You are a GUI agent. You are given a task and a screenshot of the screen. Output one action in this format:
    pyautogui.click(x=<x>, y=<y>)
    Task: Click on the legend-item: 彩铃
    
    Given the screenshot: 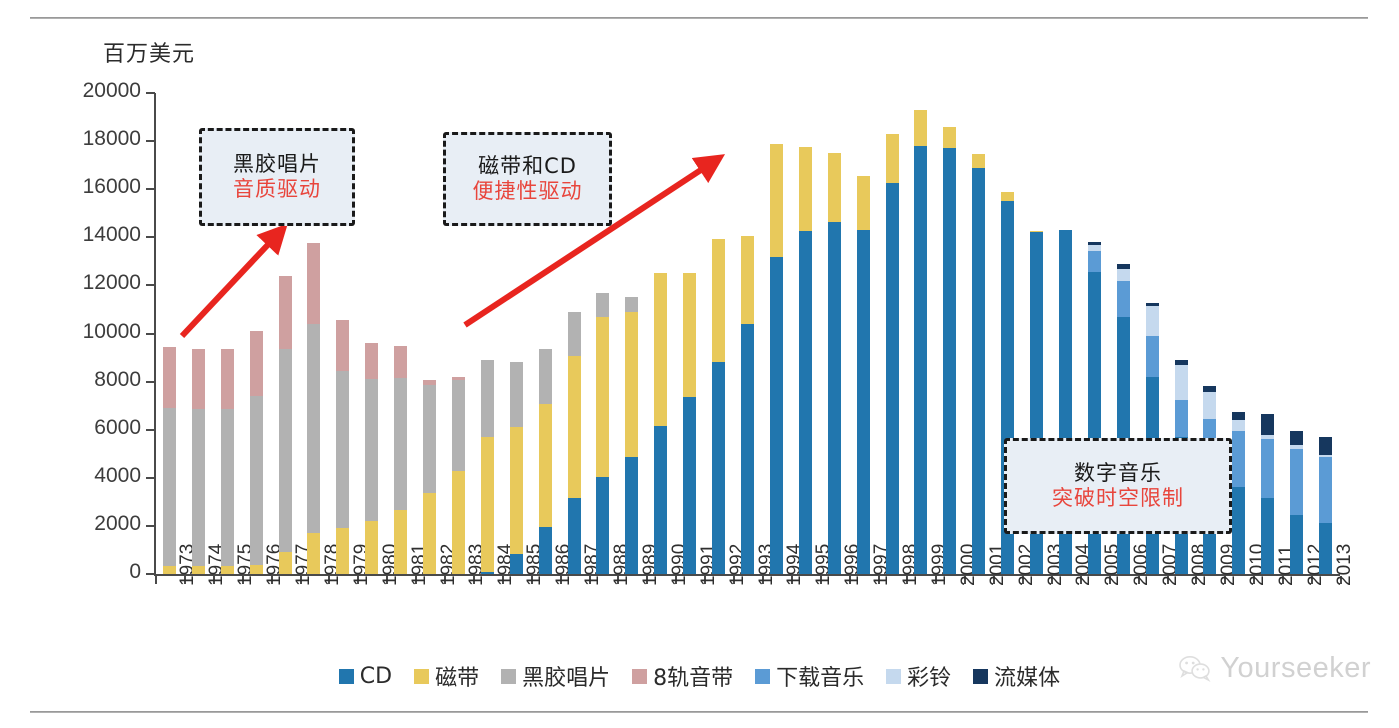 What is the action you would take?
    pyautogui.click(x=918, y=676)
    